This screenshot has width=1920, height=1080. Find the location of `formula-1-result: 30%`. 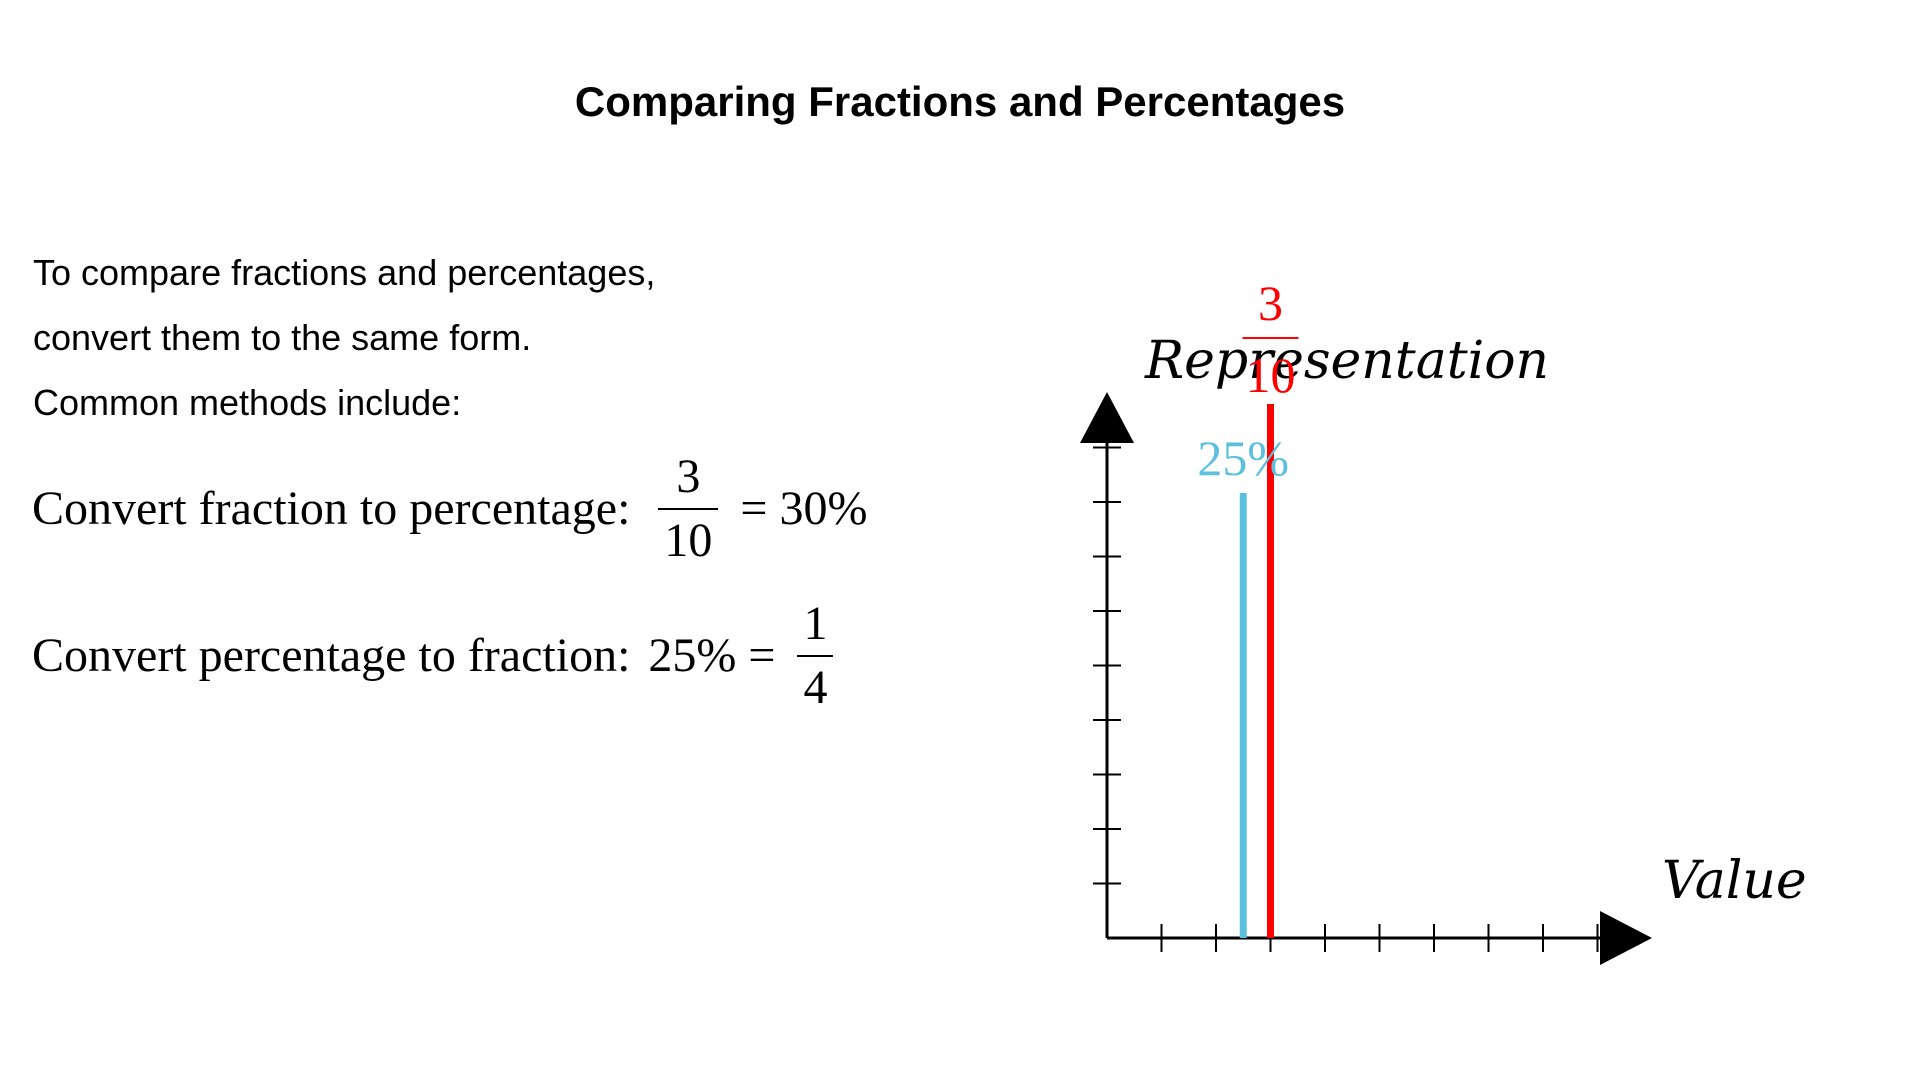

formula-1-result: 30% is located at coordinates (823, 508).